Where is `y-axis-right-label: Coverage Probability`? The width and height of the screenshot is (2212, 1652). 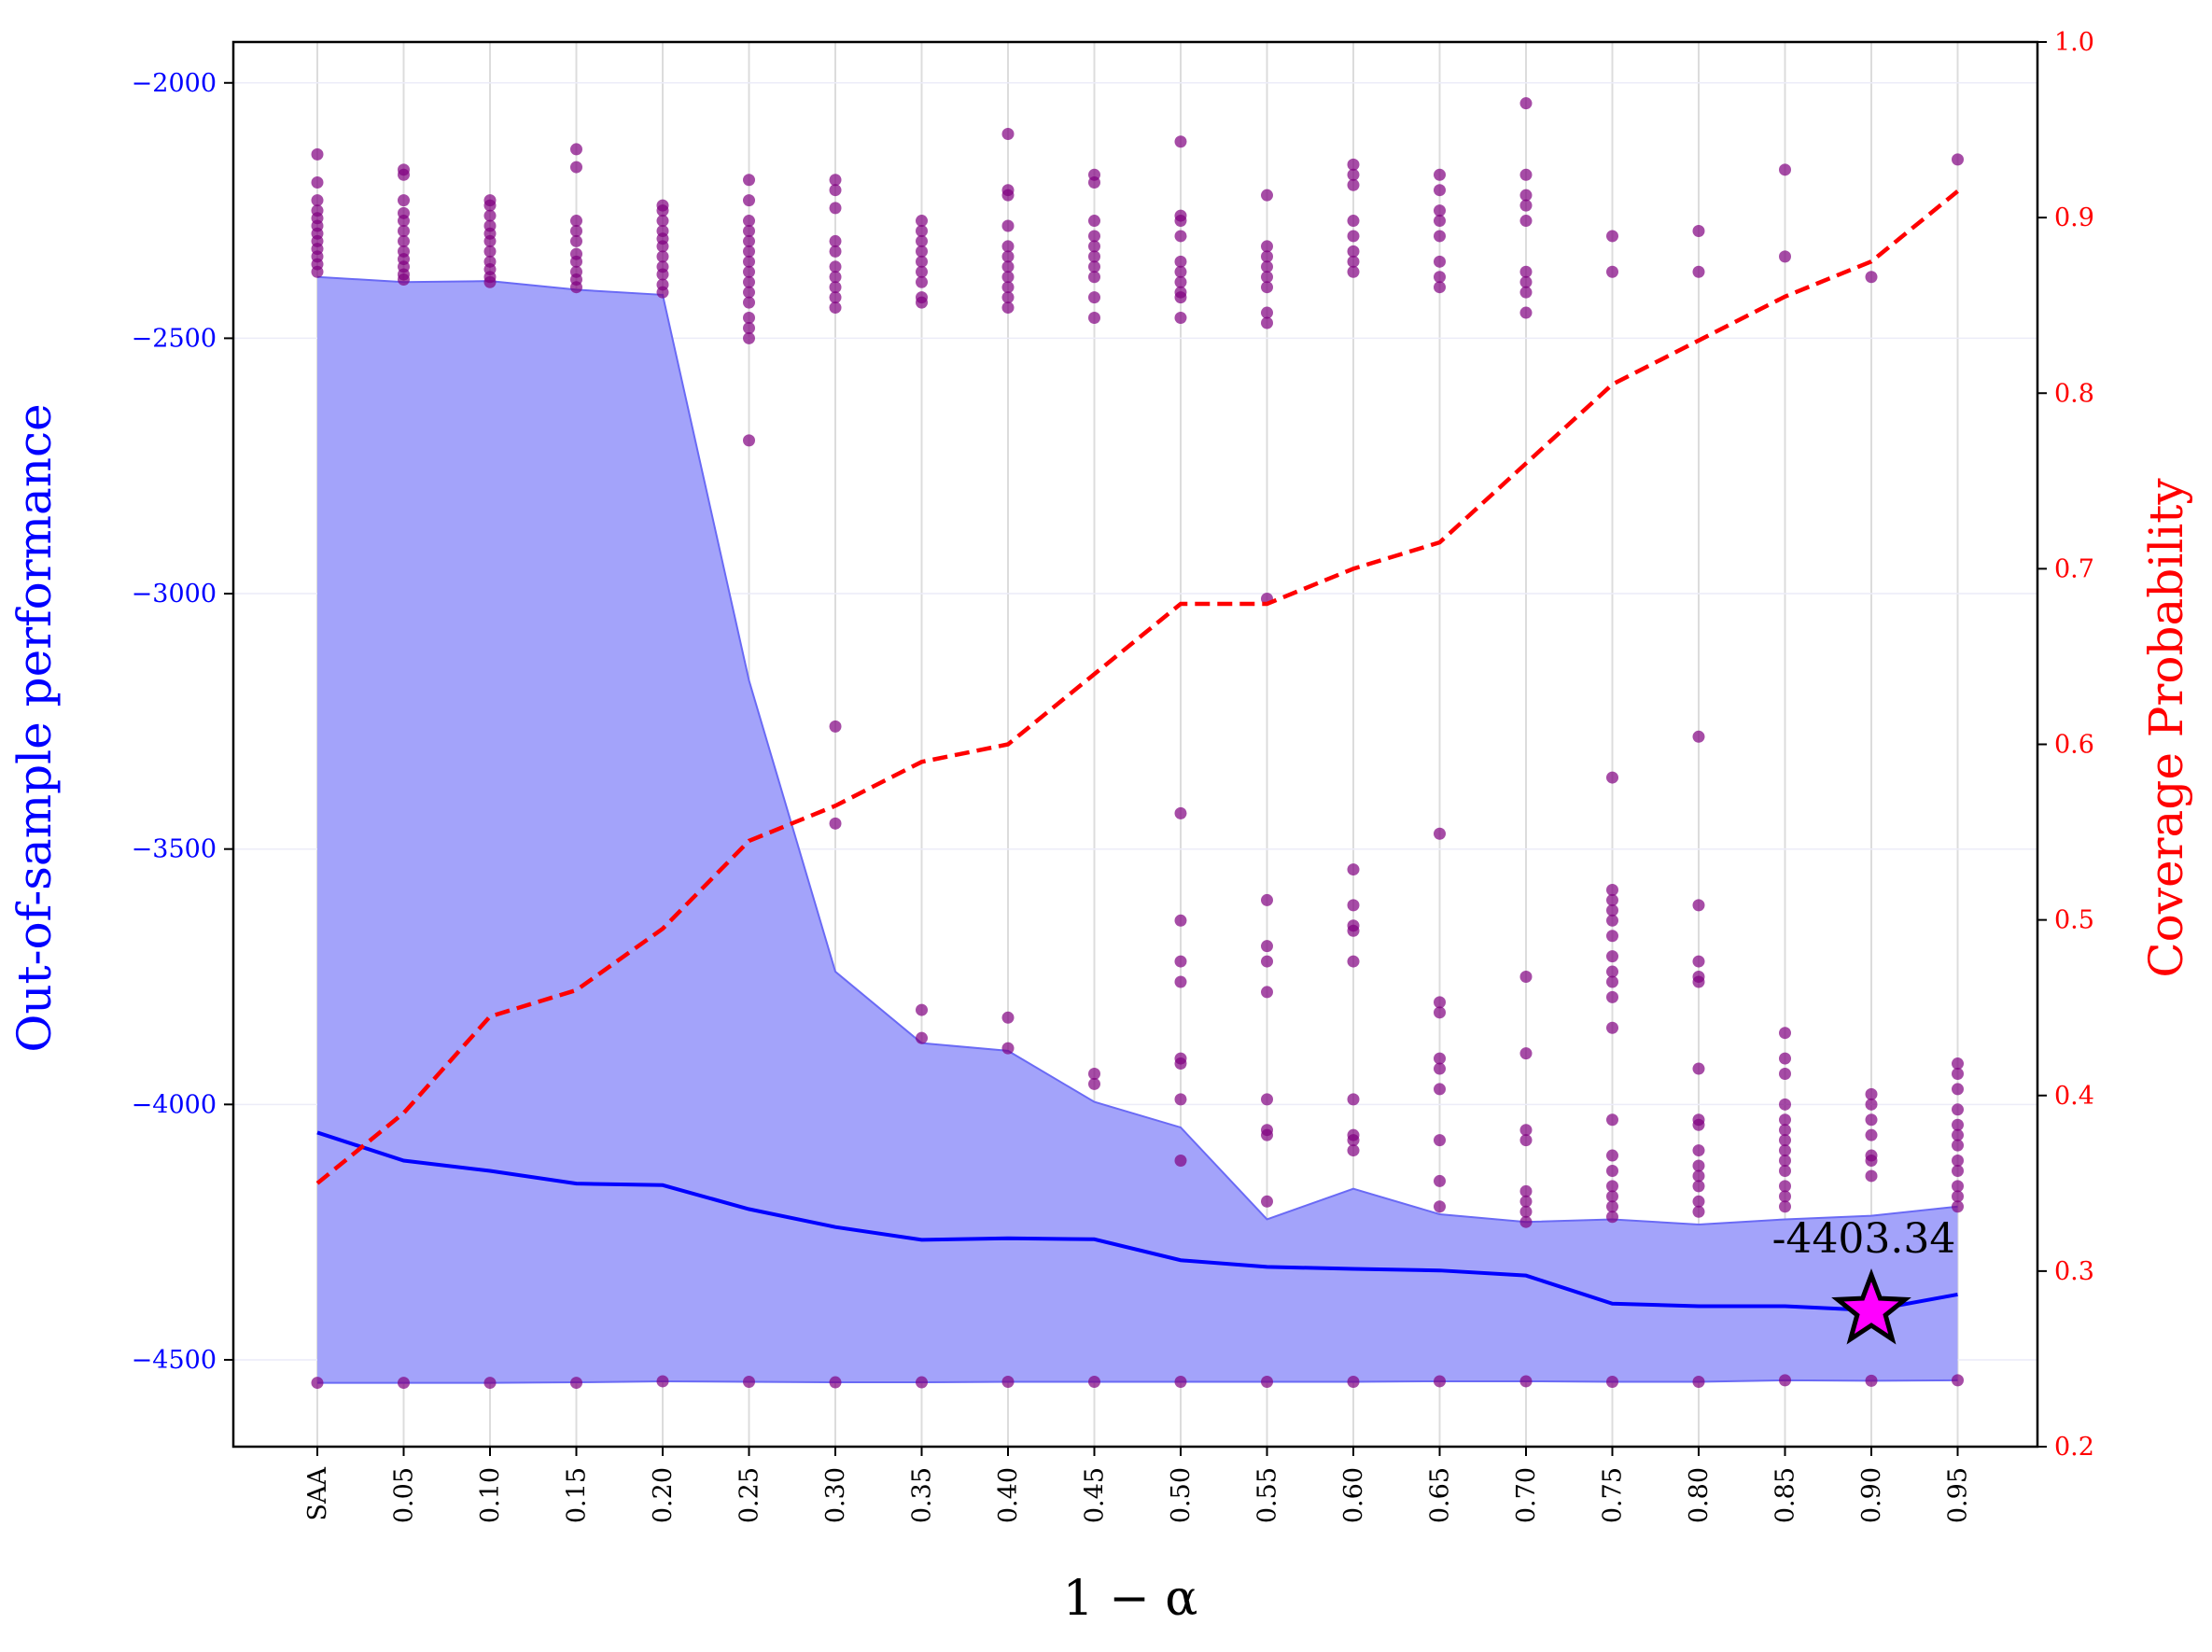 y-axis-right-label: Coverage Probability is located at coordinates (2166, 728).